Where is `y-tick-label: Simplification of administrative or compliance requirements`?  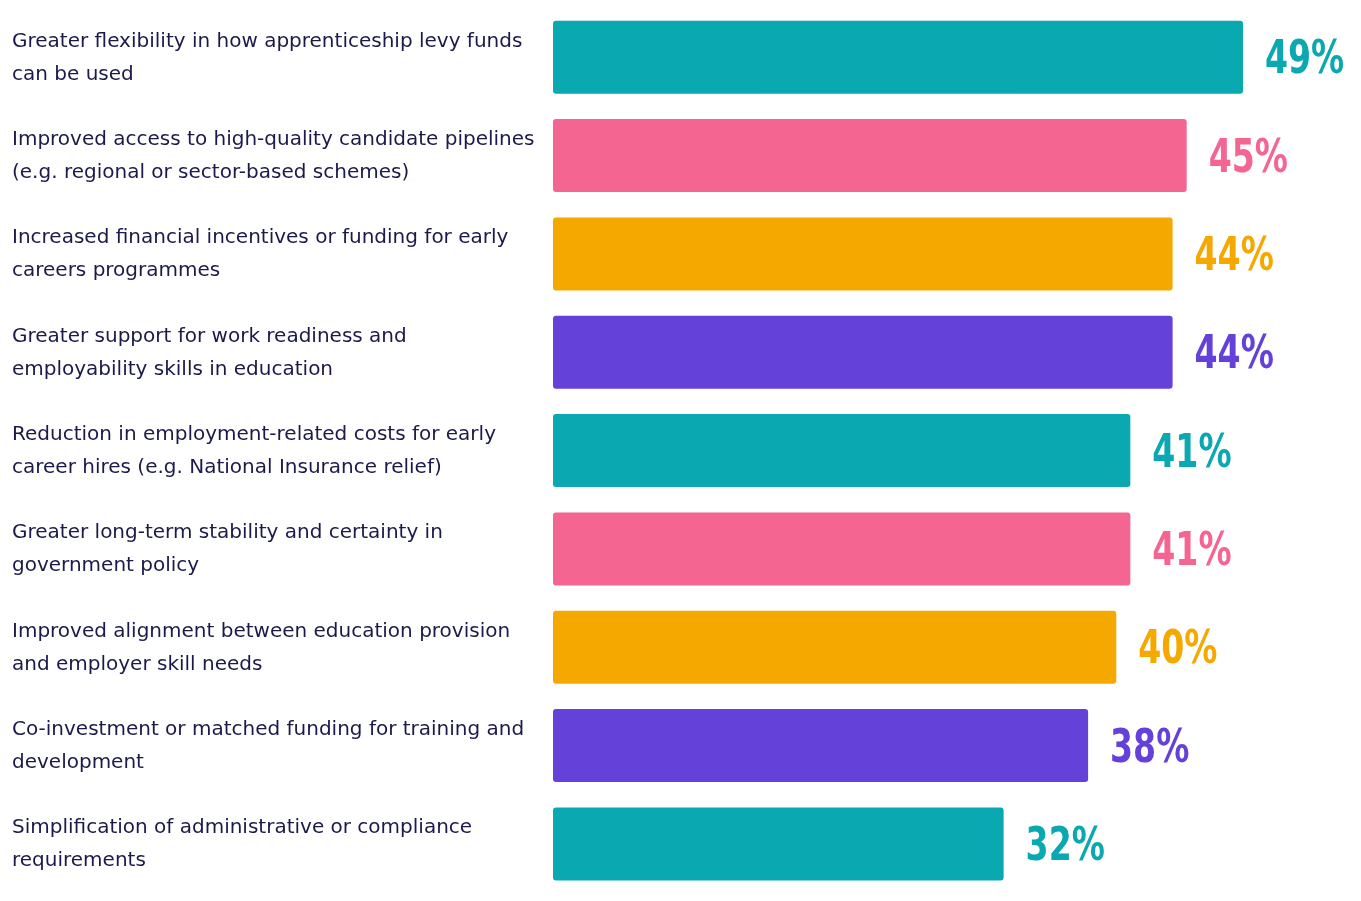
y-tick-label: Simplification of administrative or compliance requirements is located at coordinates (242, 842).